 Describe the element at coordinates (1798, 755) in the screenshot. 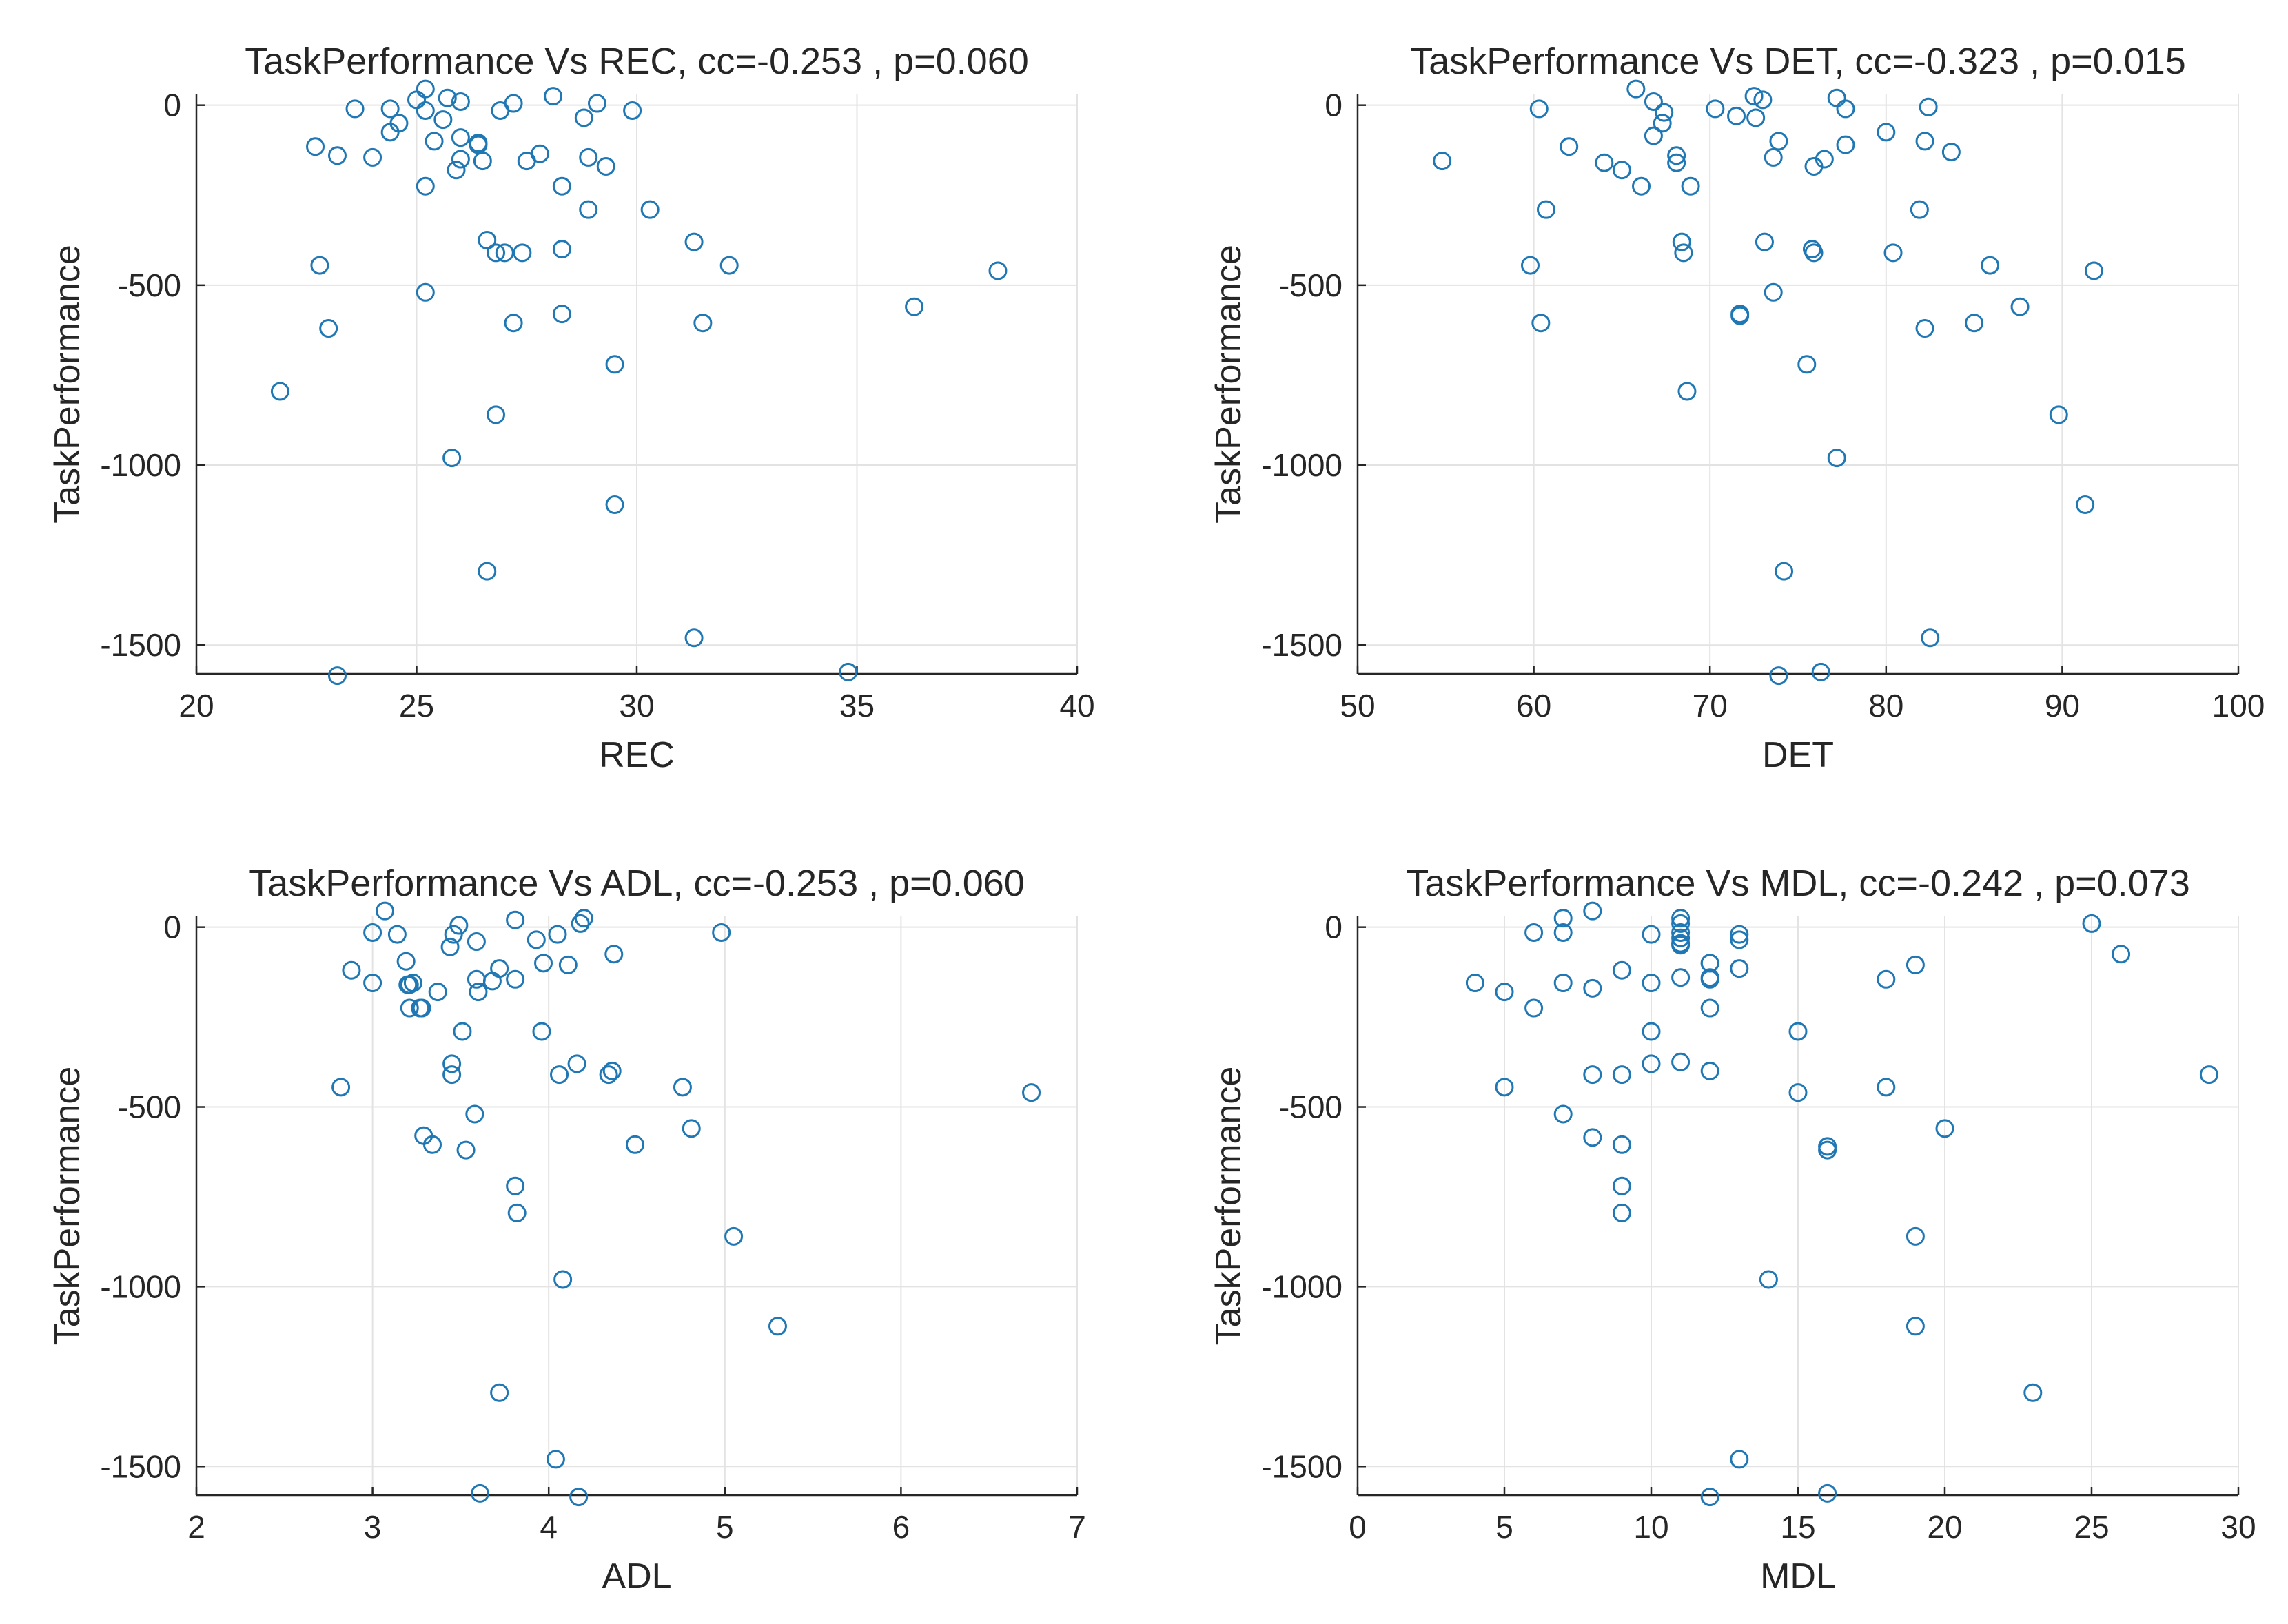

I see `x-axis-label: DET` at that location.